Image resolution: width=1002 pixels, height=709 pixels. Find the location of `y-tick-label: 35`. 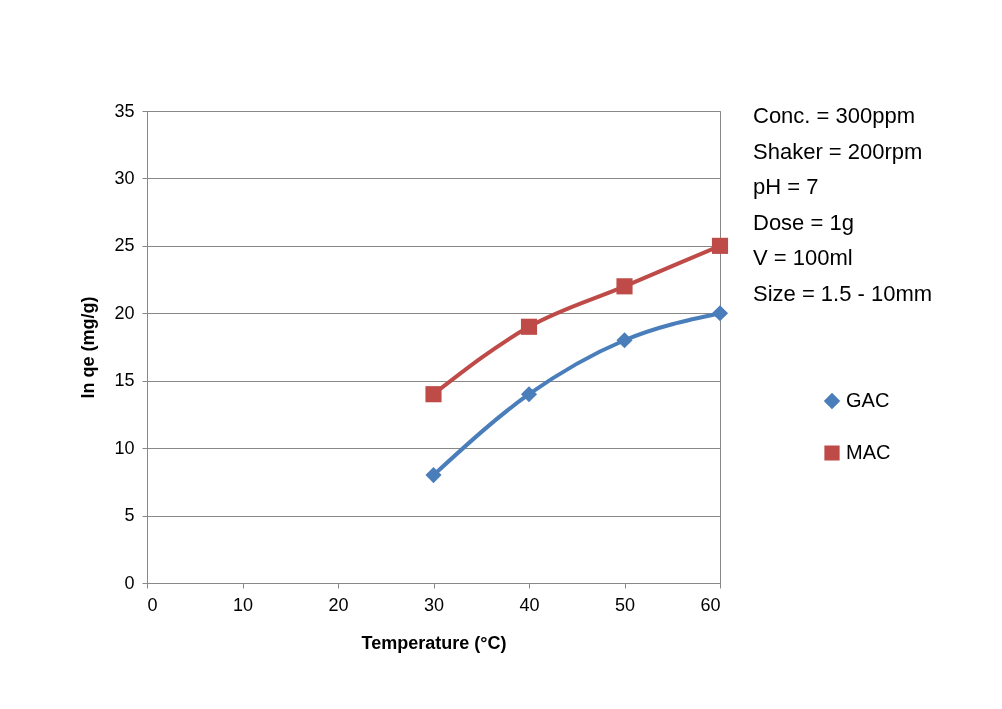

y-tick-label: 35 is located at coordinates (124, 110).